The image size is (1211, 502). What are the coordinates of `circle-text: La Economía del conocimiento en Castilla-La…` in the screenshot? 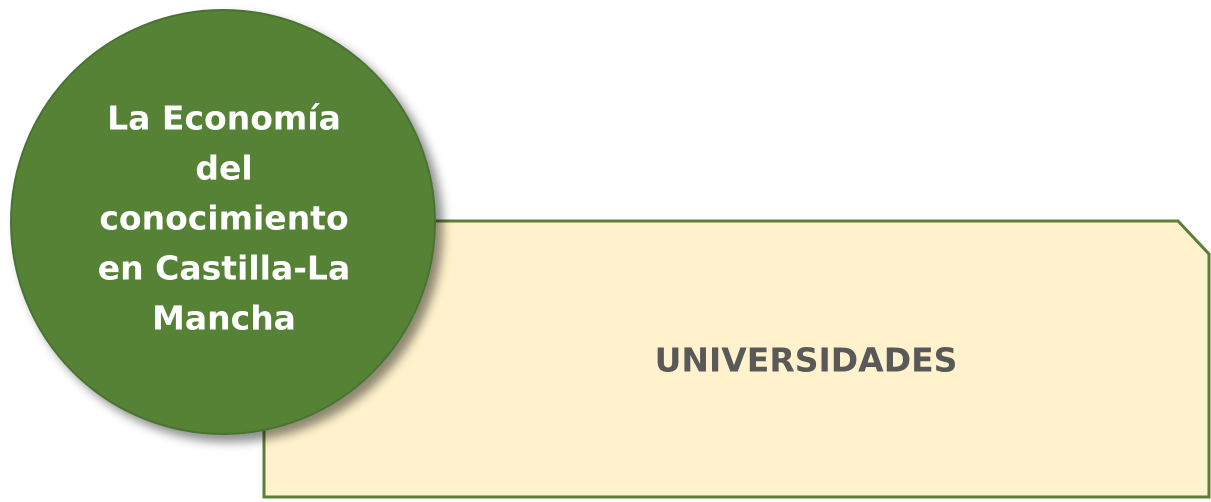 It's located at (224, 218).